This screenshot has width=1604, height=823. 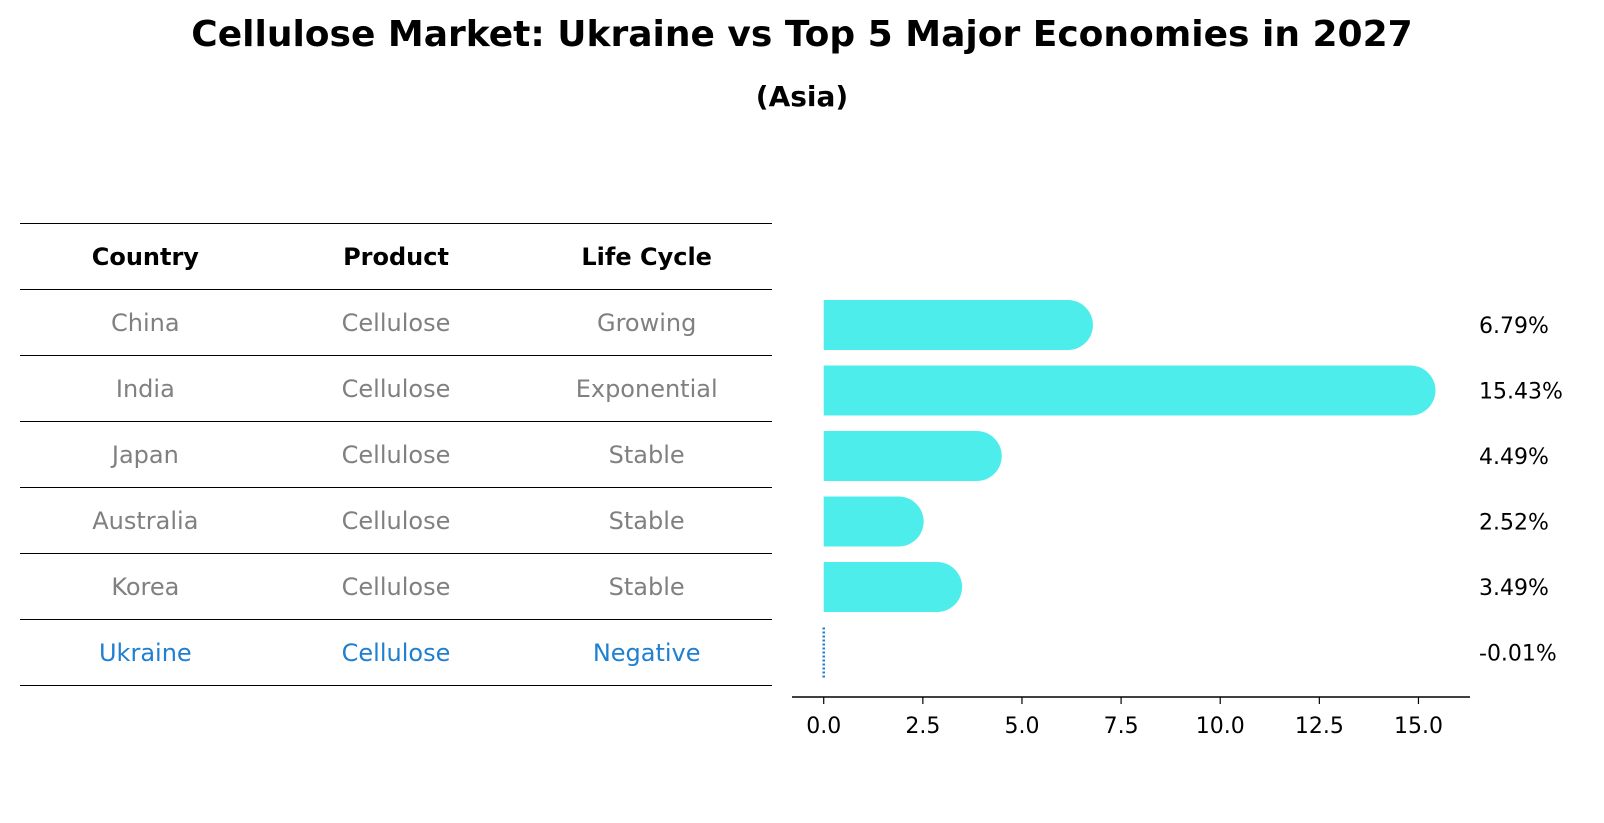 What do you see at coordinates (145, 388) in the screenshot?
I see `cell-country: India` at bounding box center [145, 388].